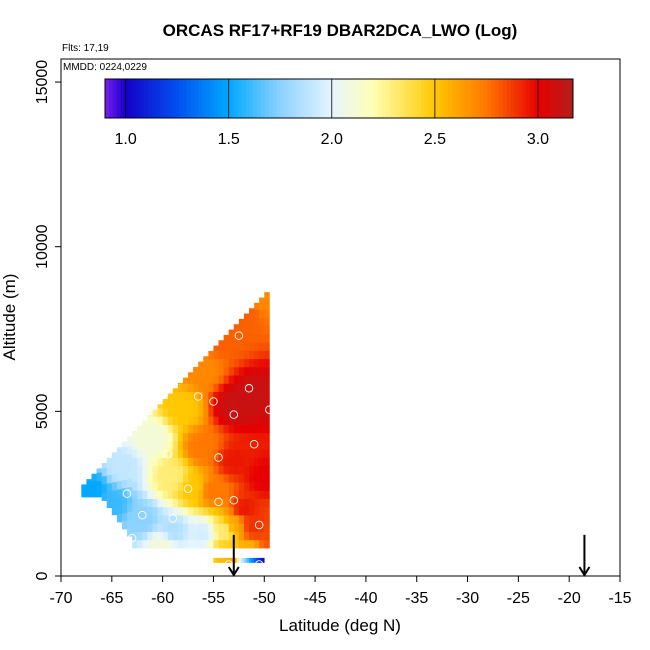  Describe the element at coordinates (162, 598) in the screenshot. I see `x-tick-label: -60` at that location.